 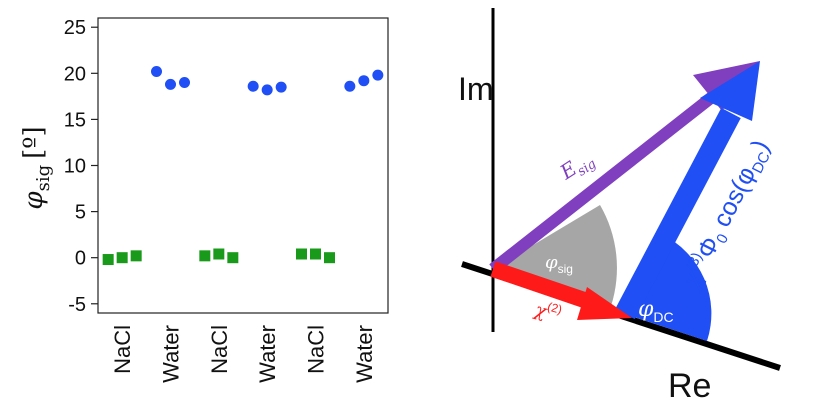 What do you see at coordinates (75, 167) in the screenshot?
I see `y-tick-label: 10` at bounding box center [75, 167].